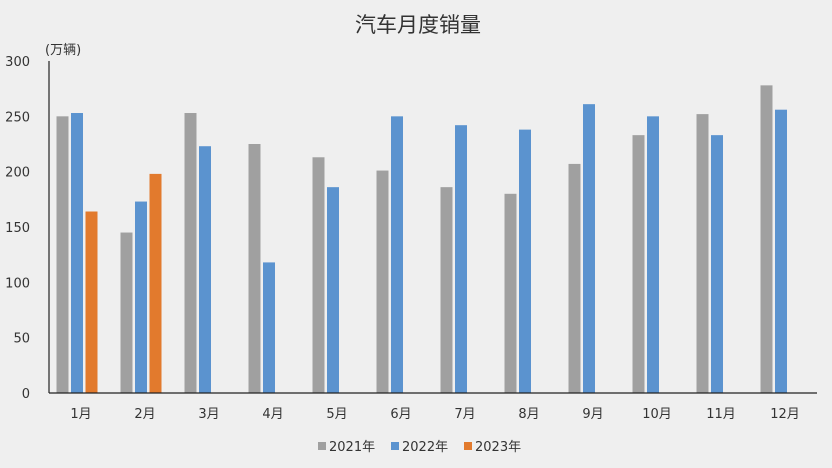 The width and height of the screenshot is (832, 468). What do you see at coordinates (785, 414) in the screenshot?
I see `x-tick-label: 12月` at bounding box center [785, 414].